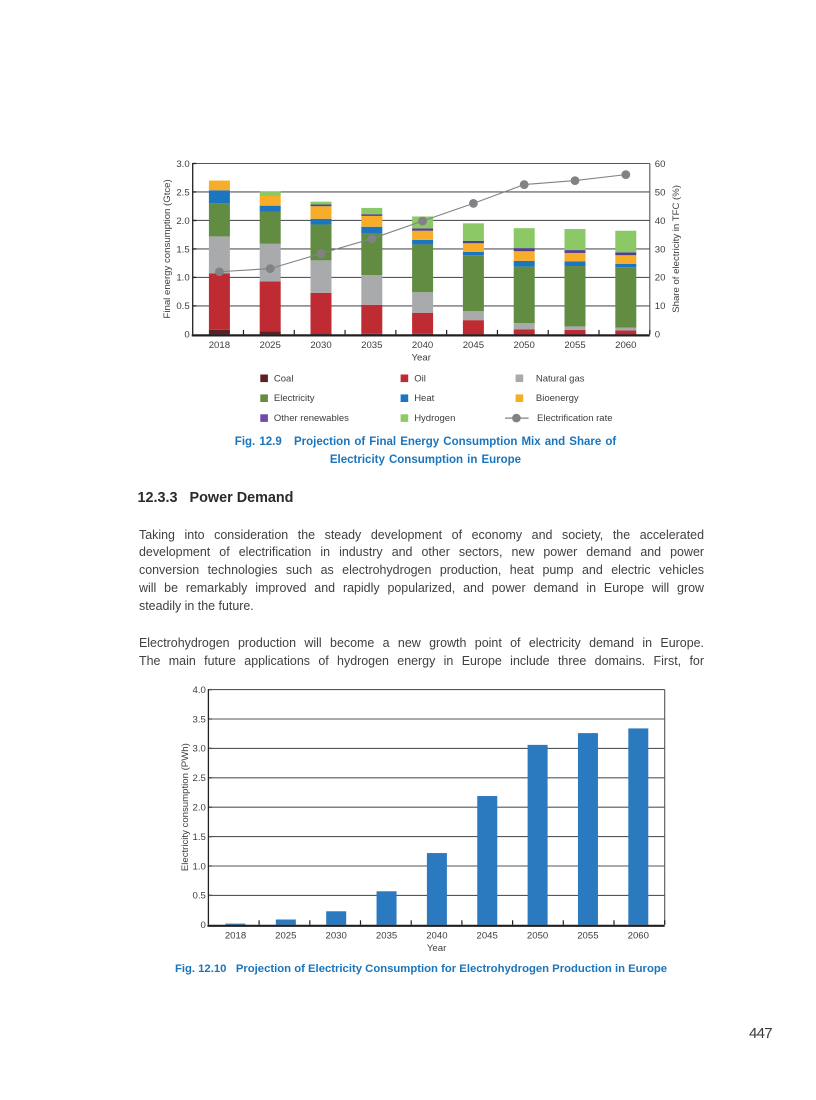 The image size is (816, 1100). What do you see at coordinates (199, 690) in the screenshot?
I see `svg-text: 4.0` at bounding box center [199, 690].